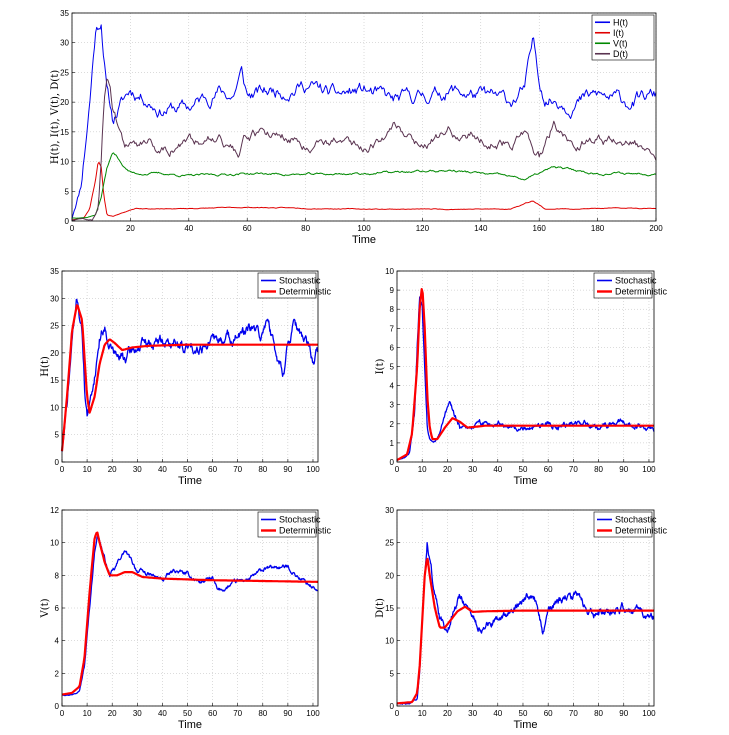 Image resolution: width=729 pixels, height=735 pixels. I want to click on x-tick-label: 200, so click(656, 228).